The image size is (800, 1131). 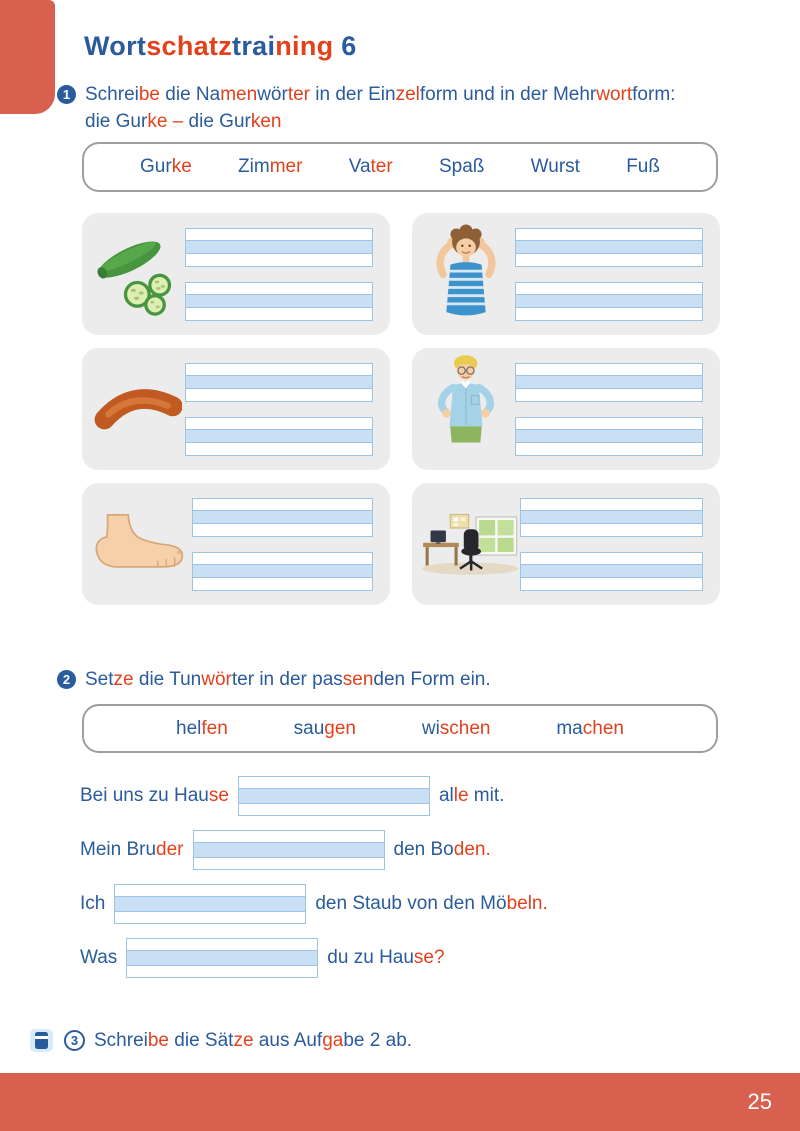 I want to click on exercise2-number-badge: 2, so click(x=66, y=679).